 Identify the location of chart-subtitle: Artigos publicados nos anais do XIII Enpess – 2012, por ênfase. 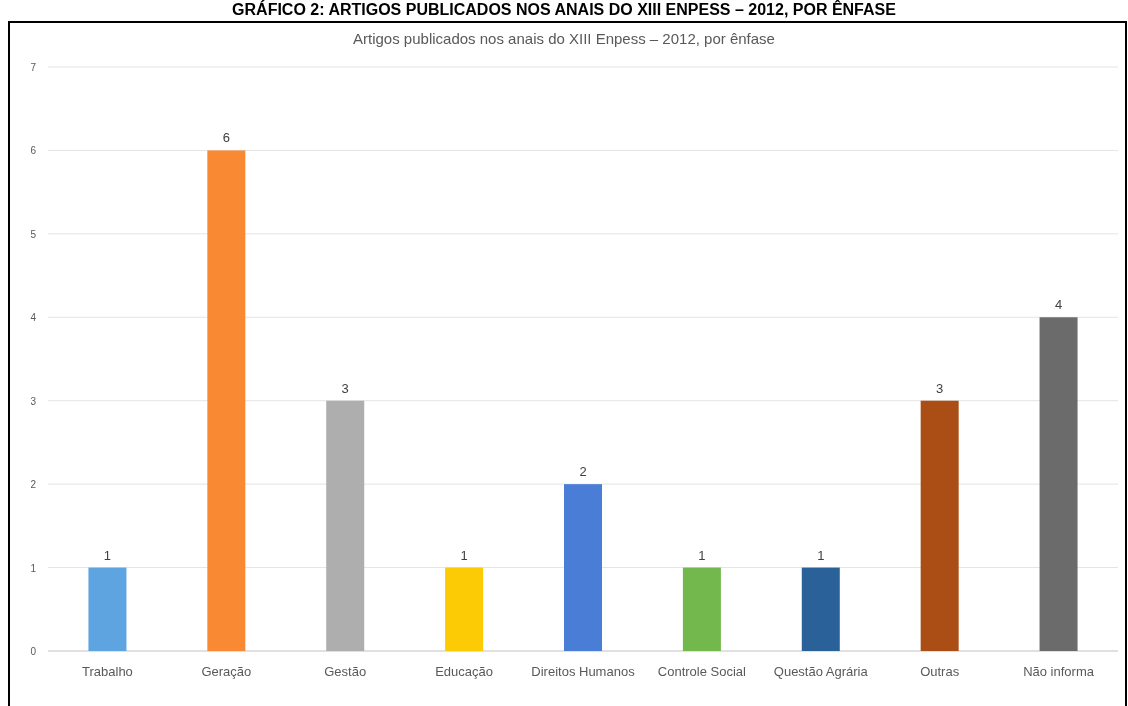
(564, 38).